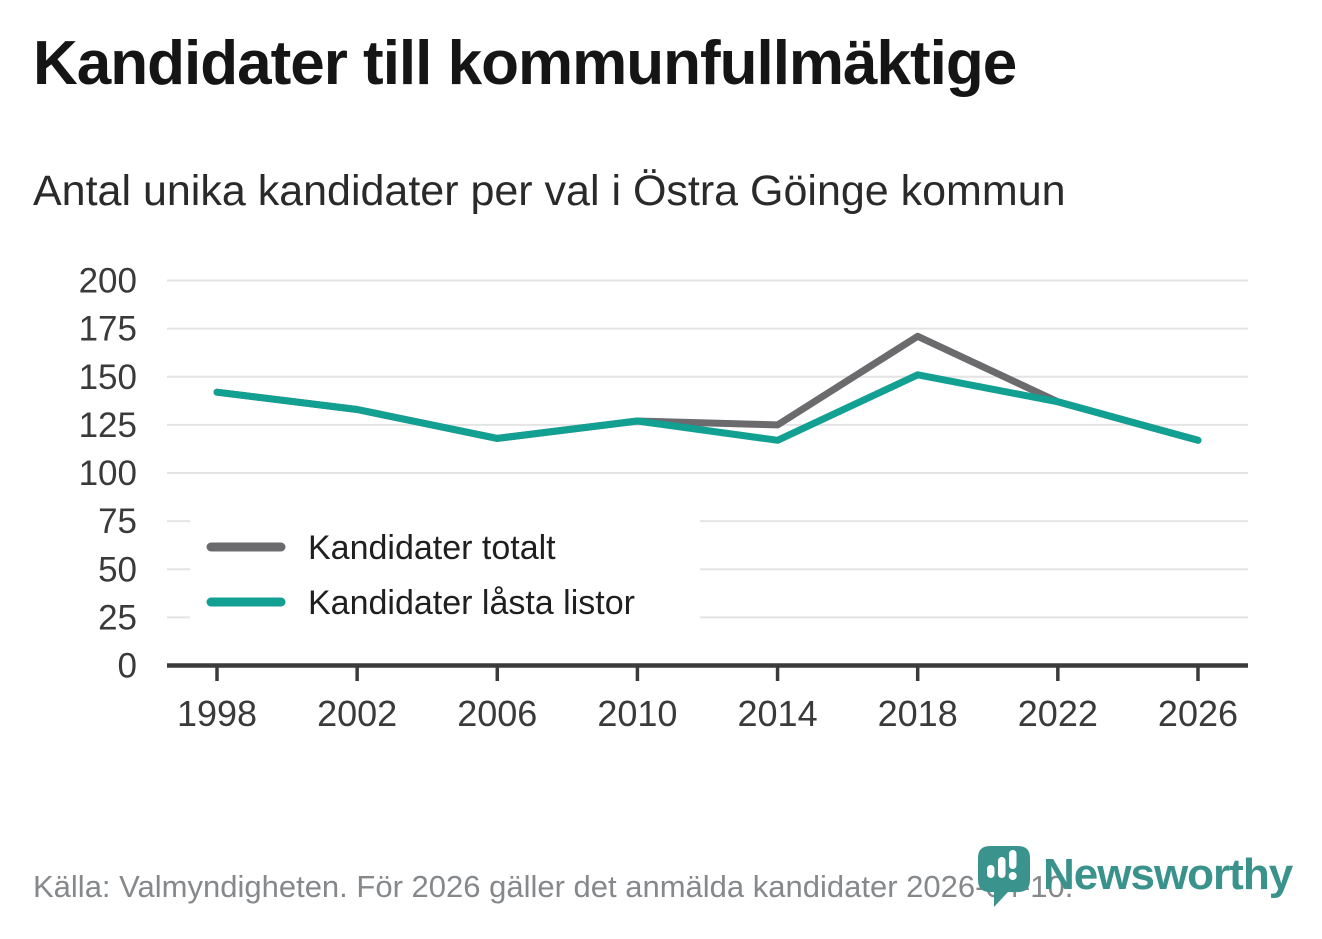 The height and width of the screenshot is (939, 1322). I want to click on y-axis-tick-label: 25, so click(117, 617).